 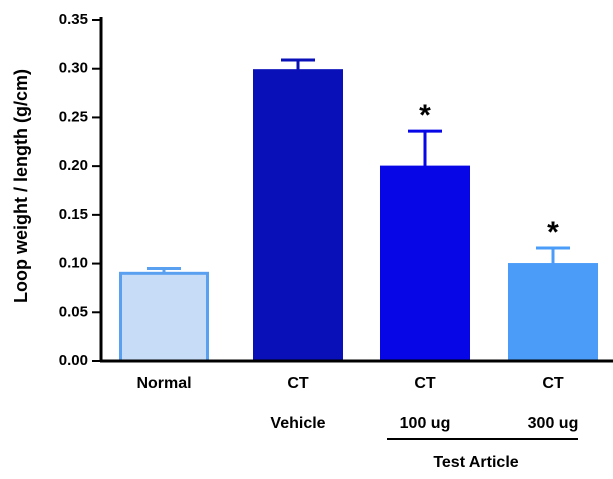 I want to click on y-axis-ticks: 0.00 0.05 0.10 0.15 0.20 0.25 0.30 0.35, so click(x=80, y=190).